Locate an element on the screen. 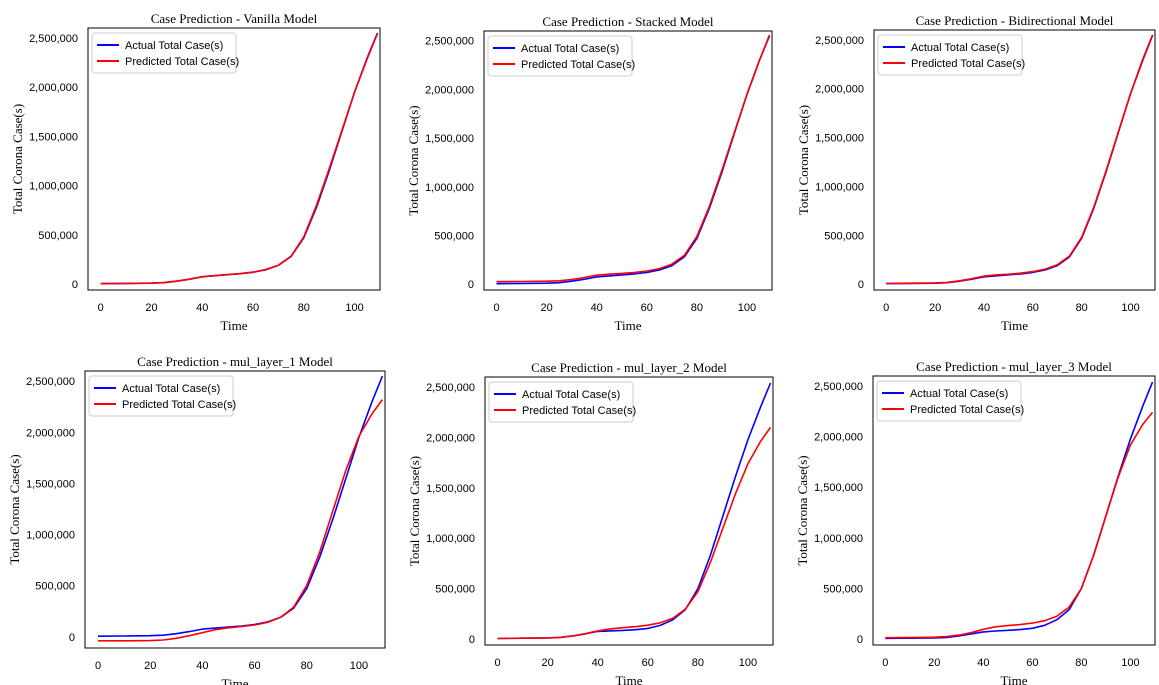 The image size is (1159, 685). chart-title: Case Prediction - Stacked Model is located at coordinates (628, 21).